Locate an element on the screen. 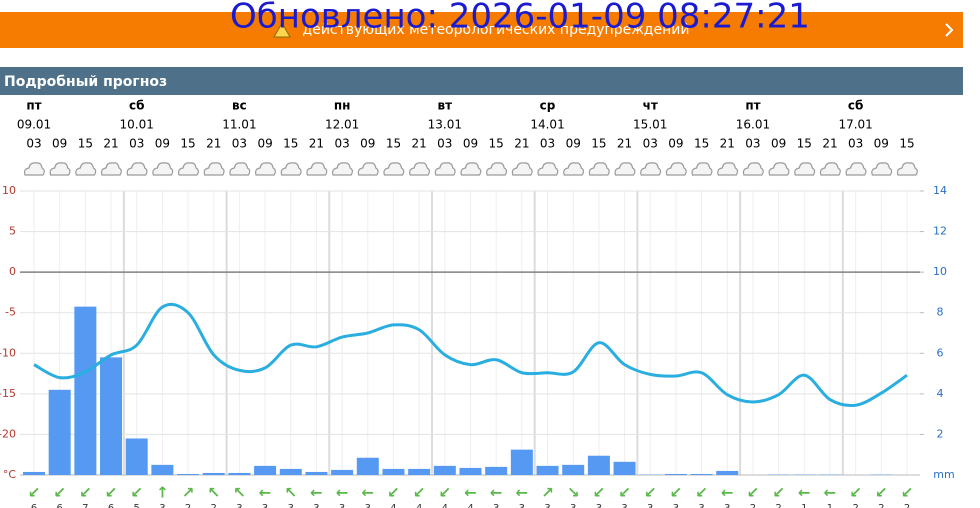 This screenshot has width=980, height=508. day-date: 10.01 is located at coordinates (137, 125).